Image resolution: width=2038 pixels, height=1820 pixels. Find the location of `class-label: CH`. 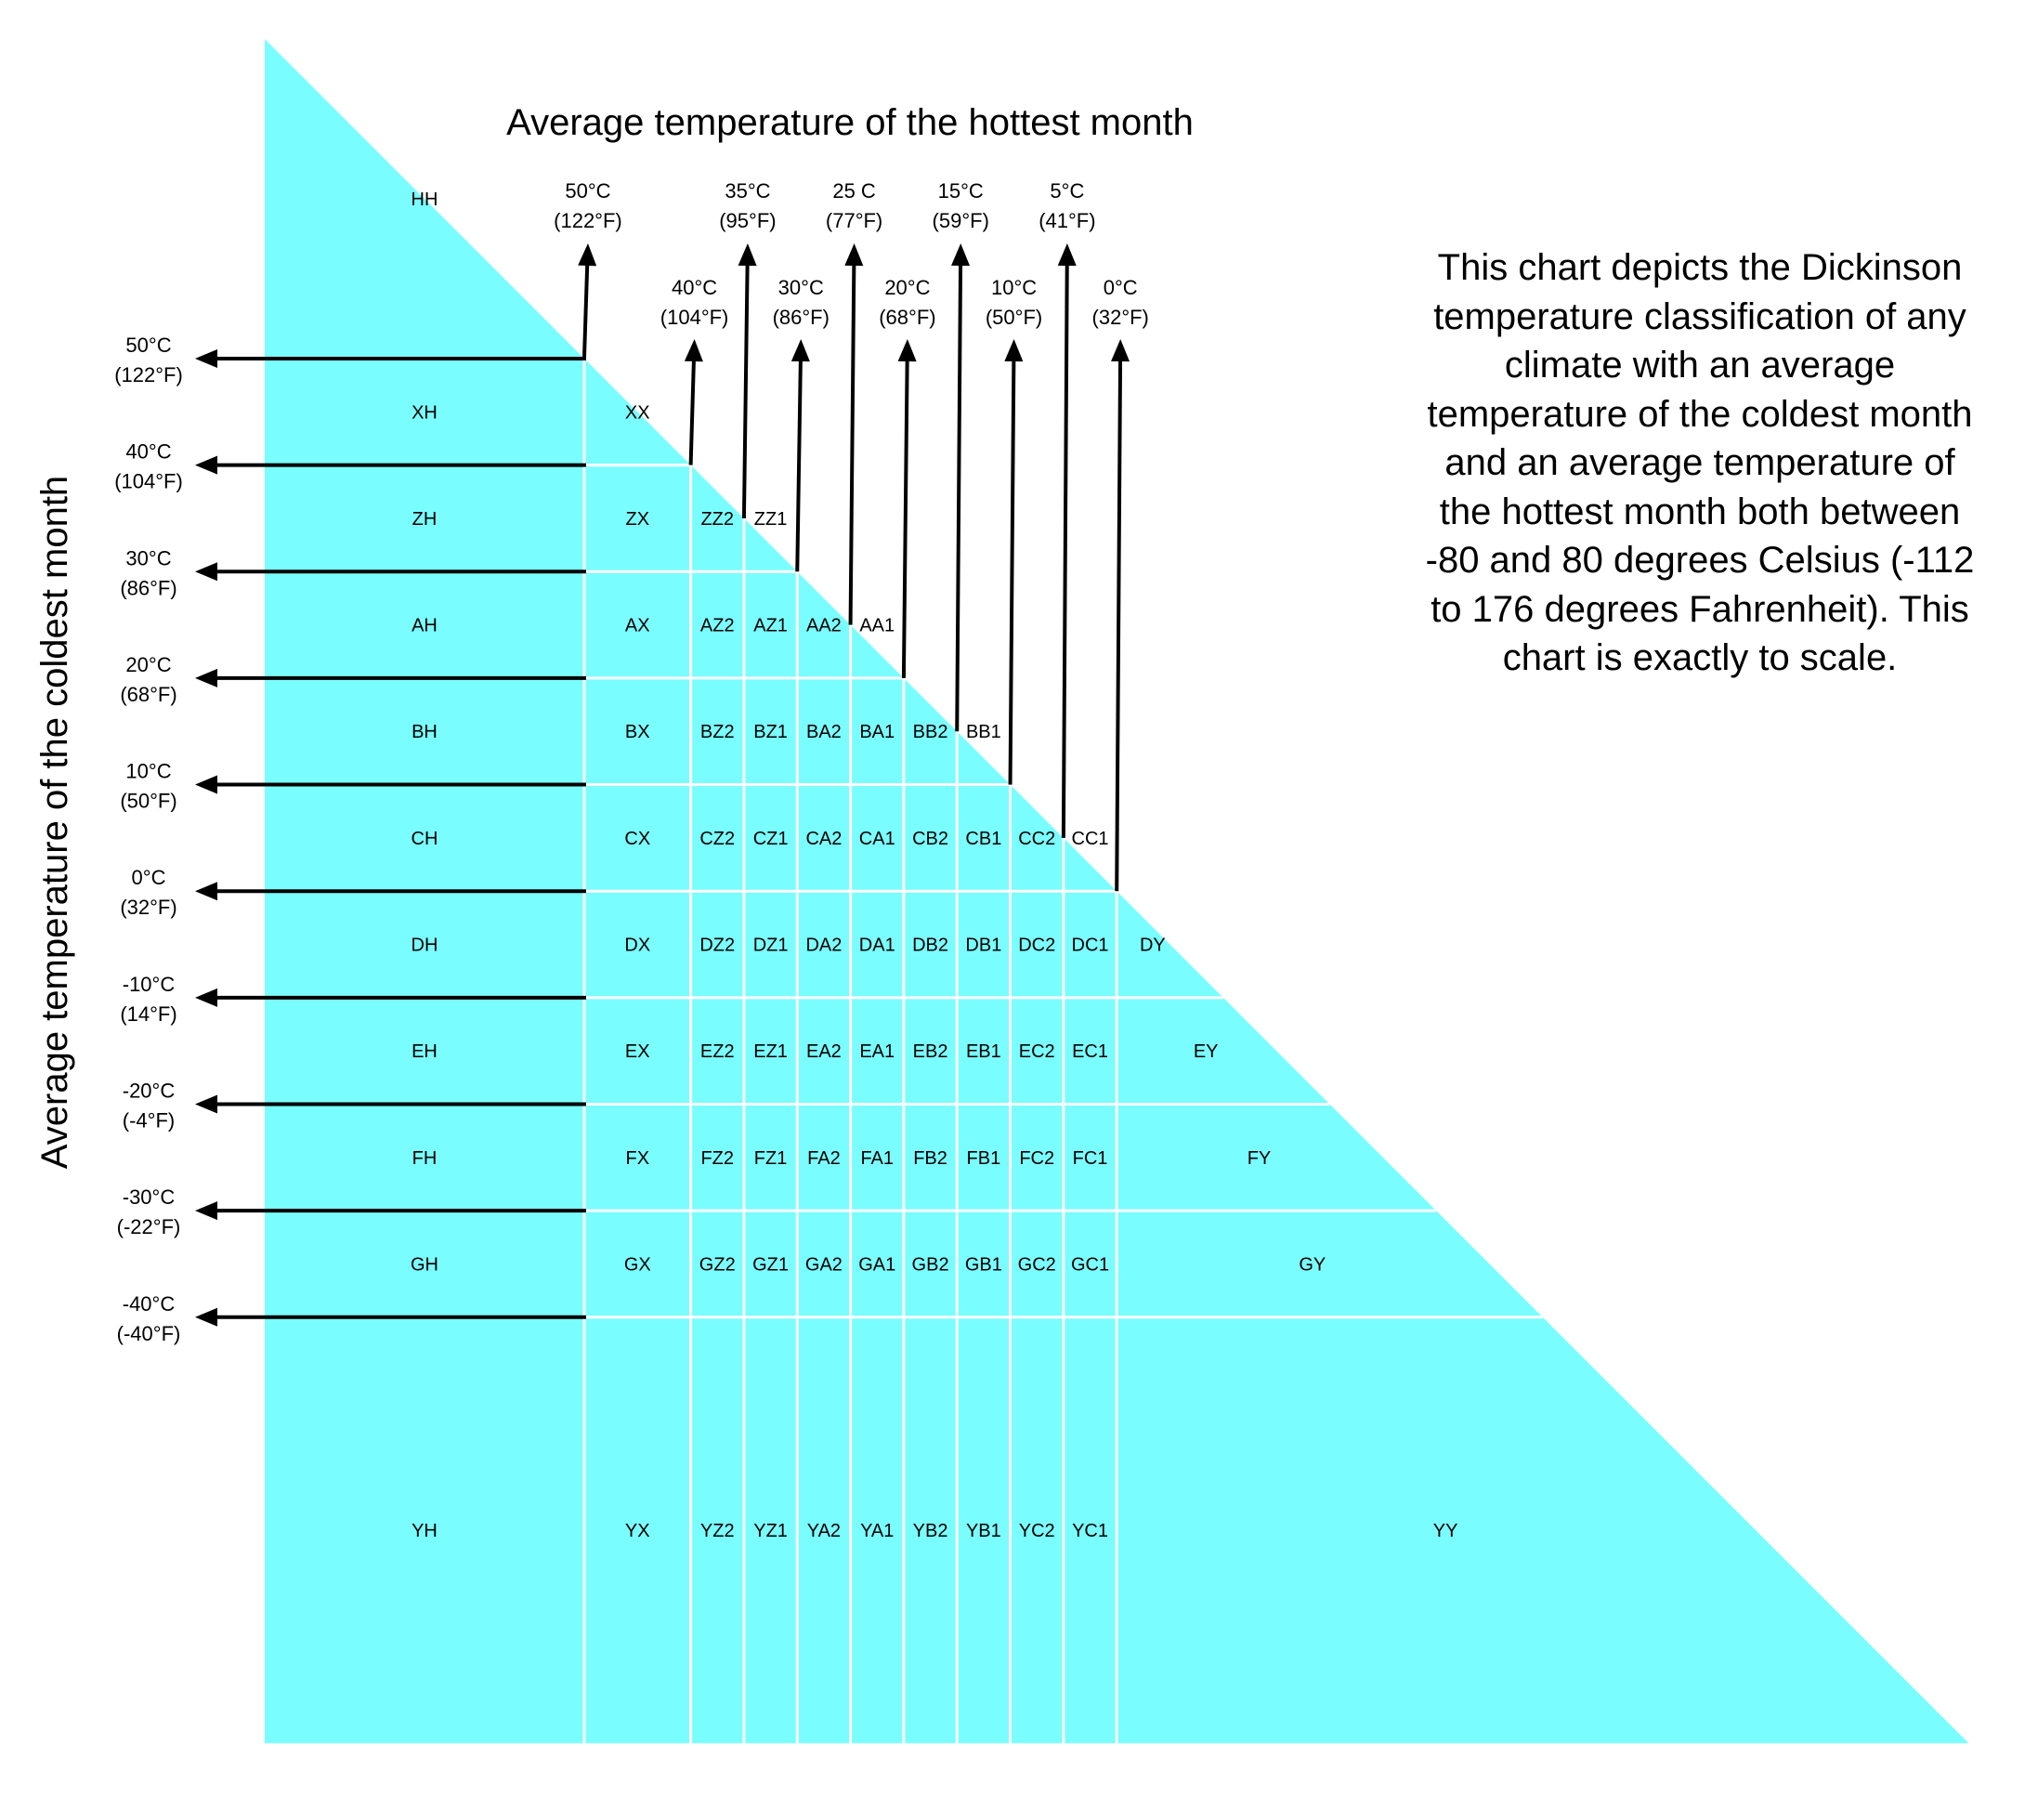

class-label: CH is located at coordinates (425, 839).